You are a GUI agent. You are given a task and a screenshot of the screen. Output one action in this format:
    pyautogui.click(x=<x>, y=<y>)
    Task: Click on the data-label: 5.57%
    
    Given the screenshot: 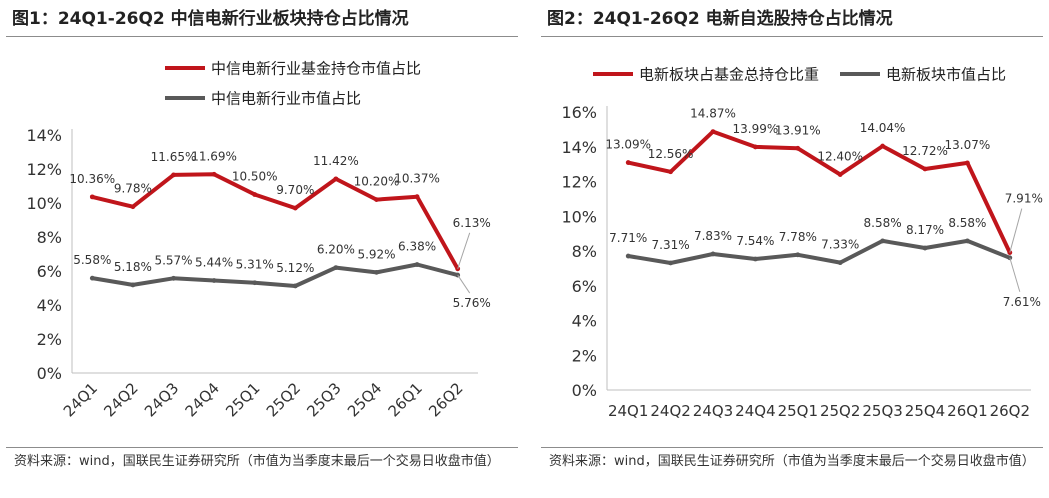 What is the action you would take?
    pyautogui.click(x=173, y=260)
    